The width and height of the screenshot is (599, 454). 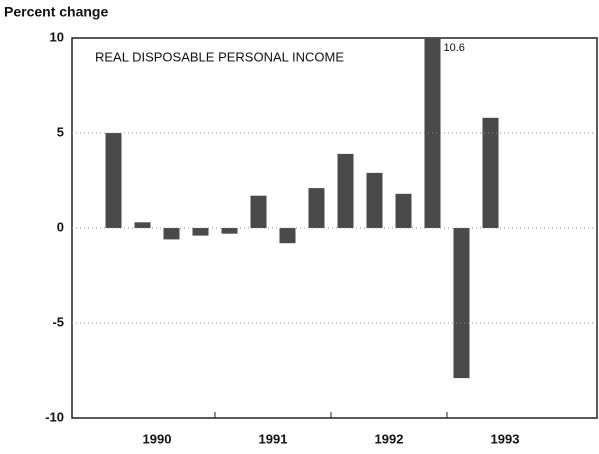 What do you see at coordinates (157, 438) in the screenshot?
I see `x-tick-label: 1990` at bounding box center [157, 438].